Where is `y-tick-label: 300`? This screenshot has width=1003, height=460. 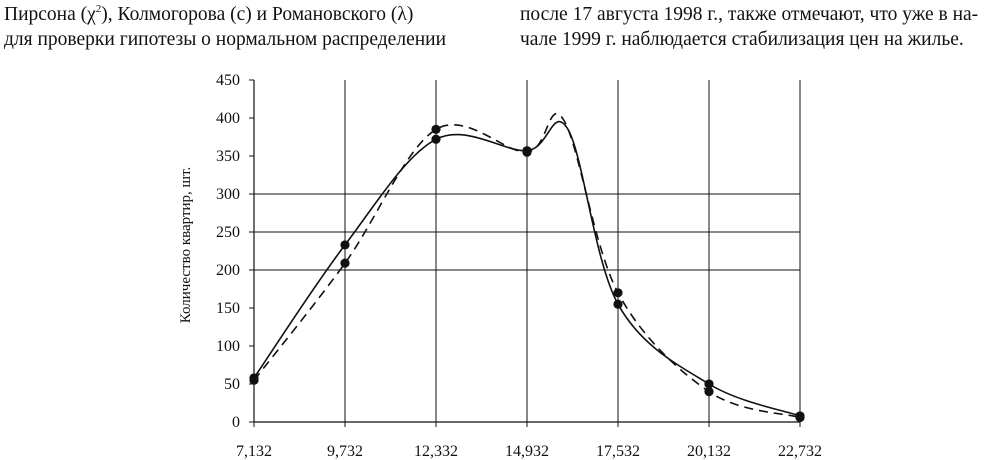
y-tick-label: 300 is located at coordinates (228, 194).